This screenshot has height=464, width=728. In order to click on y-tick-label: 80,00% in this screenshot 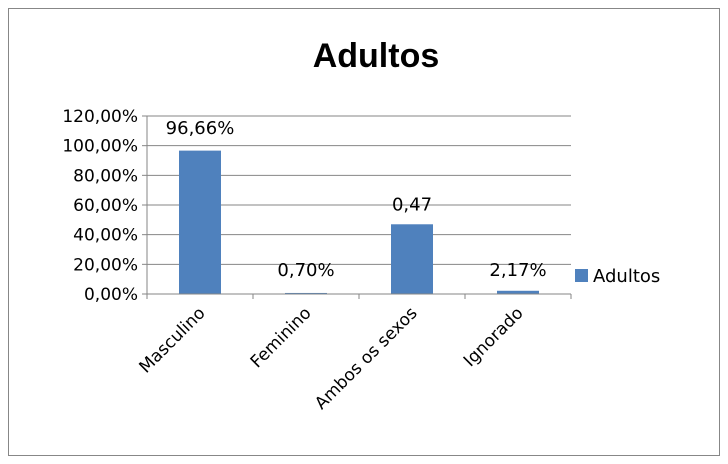, I will do `click(105, 176)`.